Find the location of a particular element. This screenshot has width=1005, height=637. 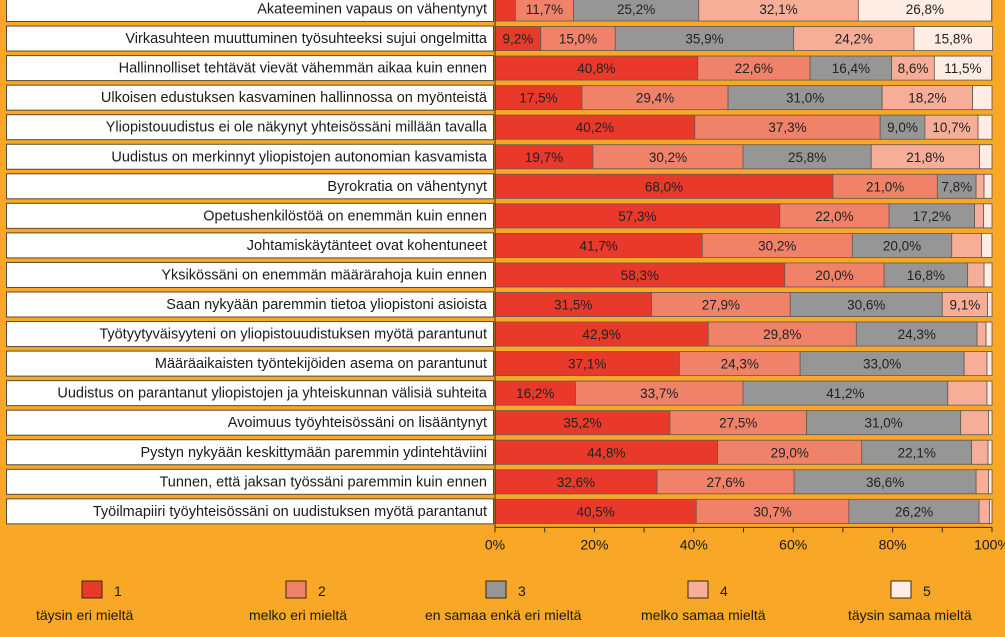

data-label: 37,3% is located at coordinates (787, 127).